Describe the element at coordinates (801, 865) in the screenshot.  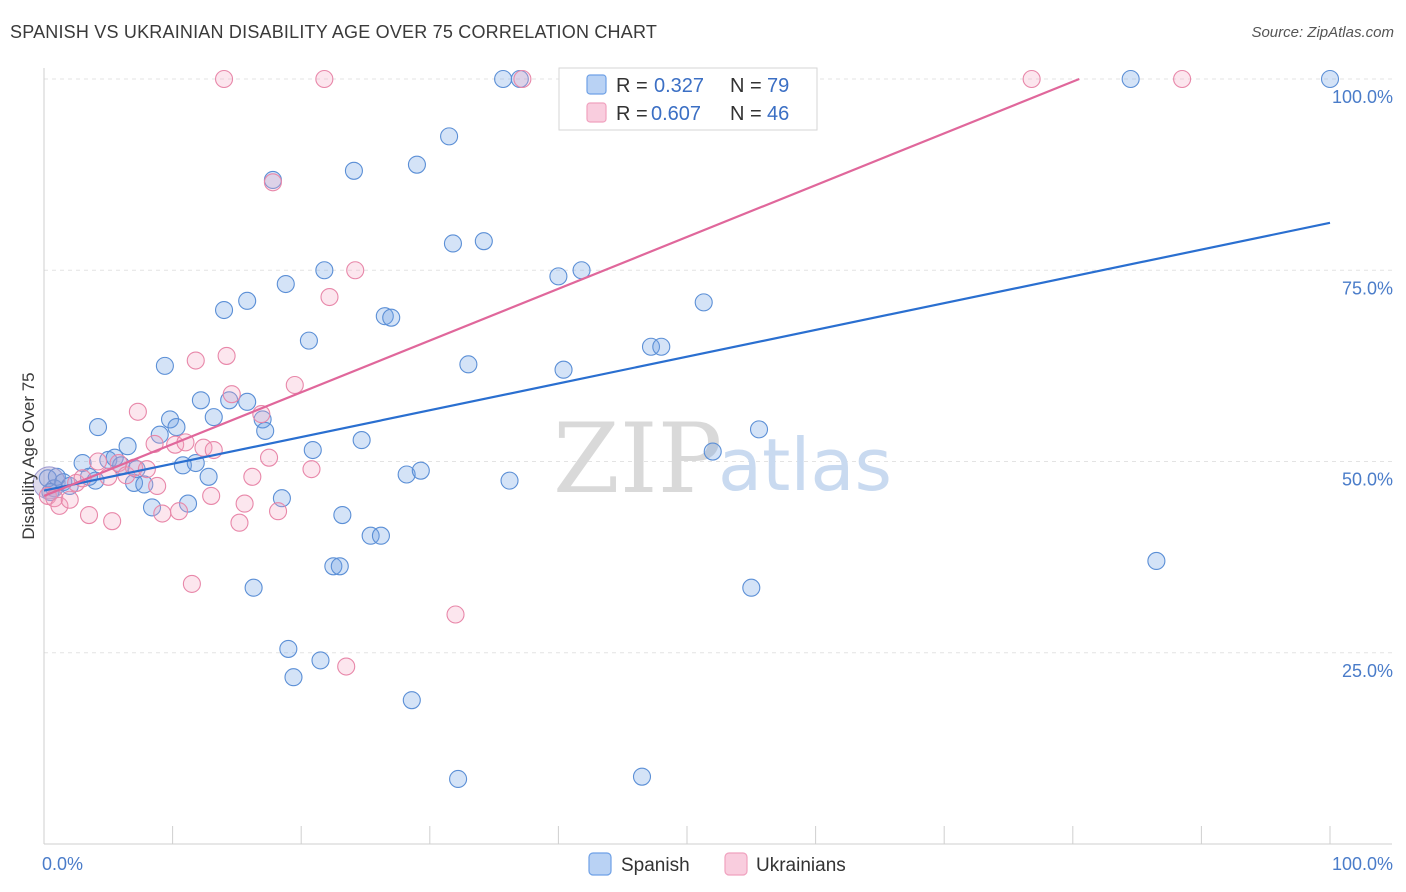
I see `bottom-legend-label-ukrainians: Ukrainians` at that location.